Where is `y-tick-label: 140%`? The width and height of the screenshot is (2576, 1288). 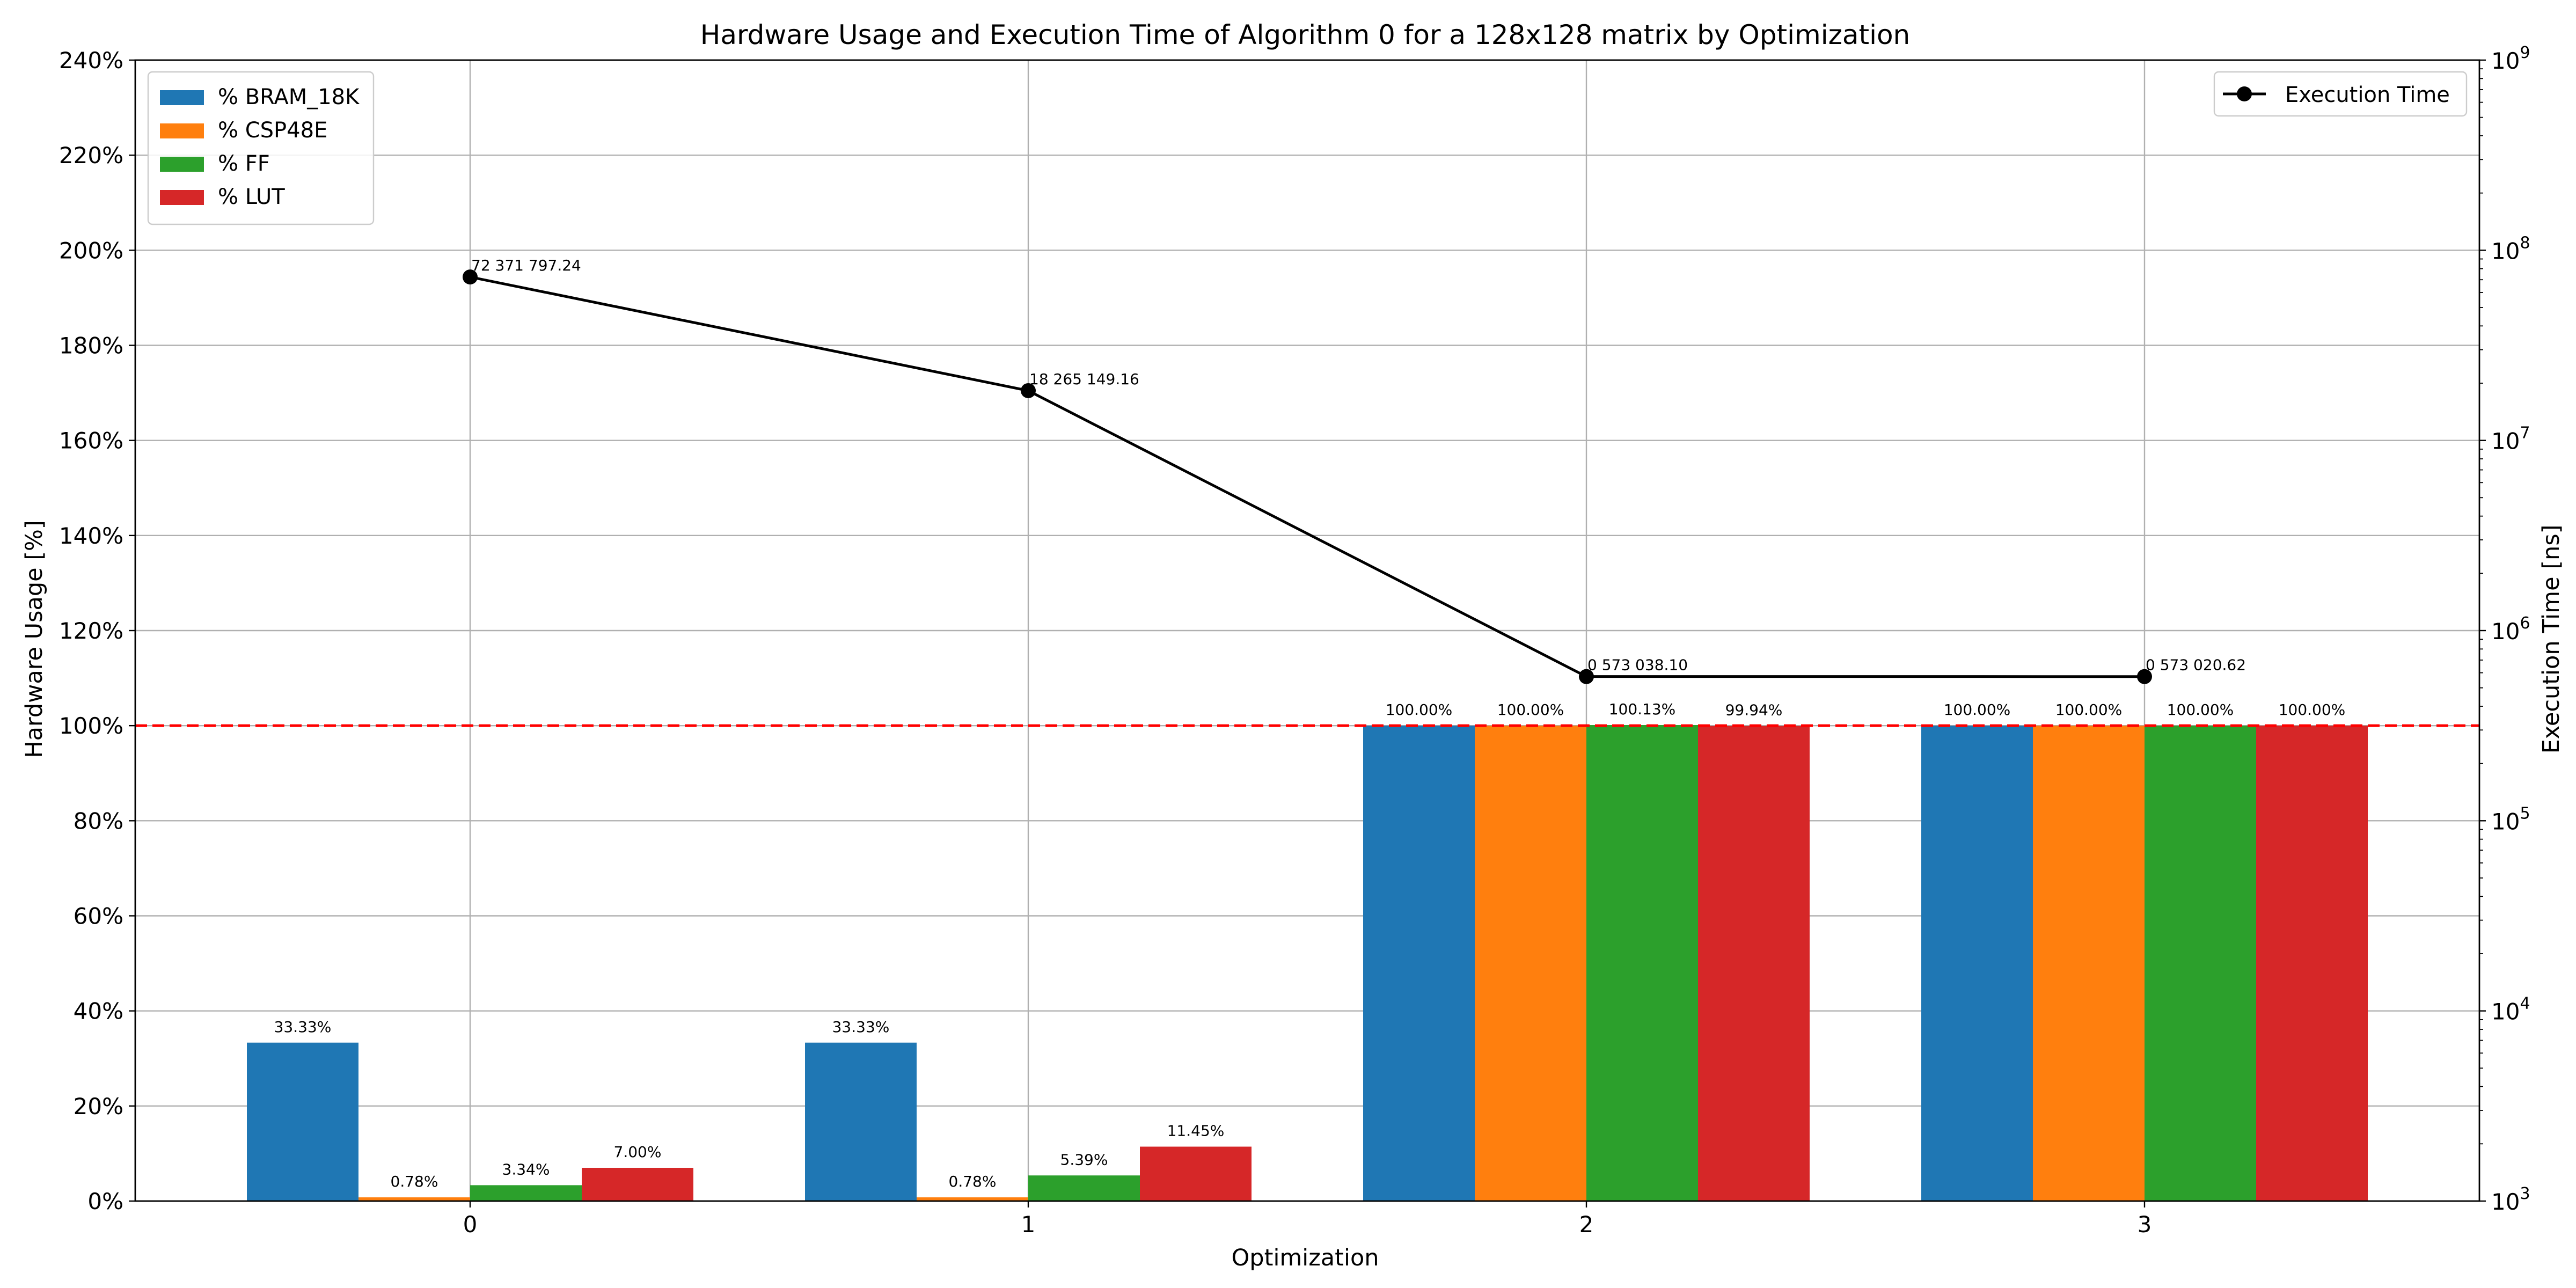
y-tick-label: 140% is located at coordinates (91, 536).